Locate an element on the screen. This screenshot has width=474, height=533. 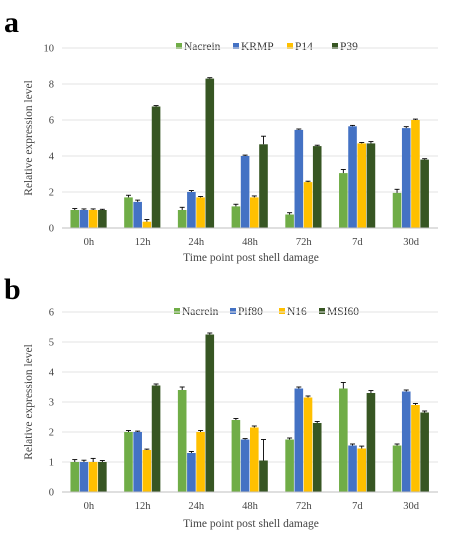
panel-label-a: a is located at coordinates (11, 22).